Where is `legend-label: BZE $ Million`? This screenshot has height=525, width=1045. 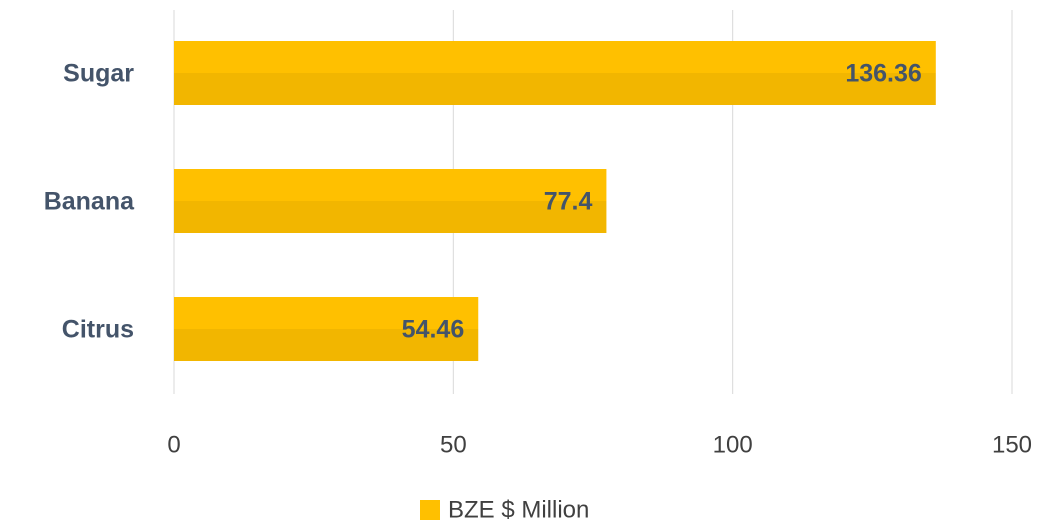
legend-label: BZE $ Million is located at coordinates (518, 509).